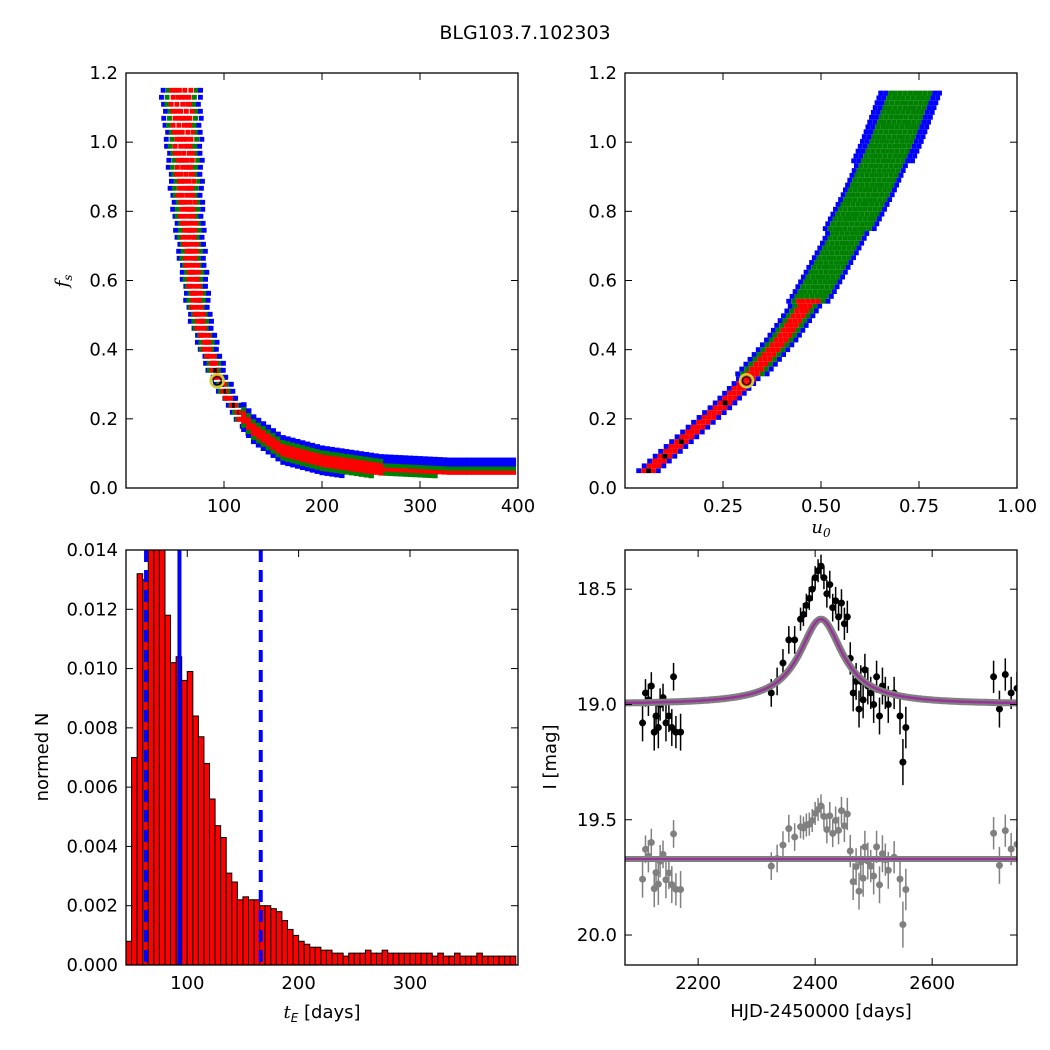  I want to click on p3-xtick-label: 100, so click(187, 983).